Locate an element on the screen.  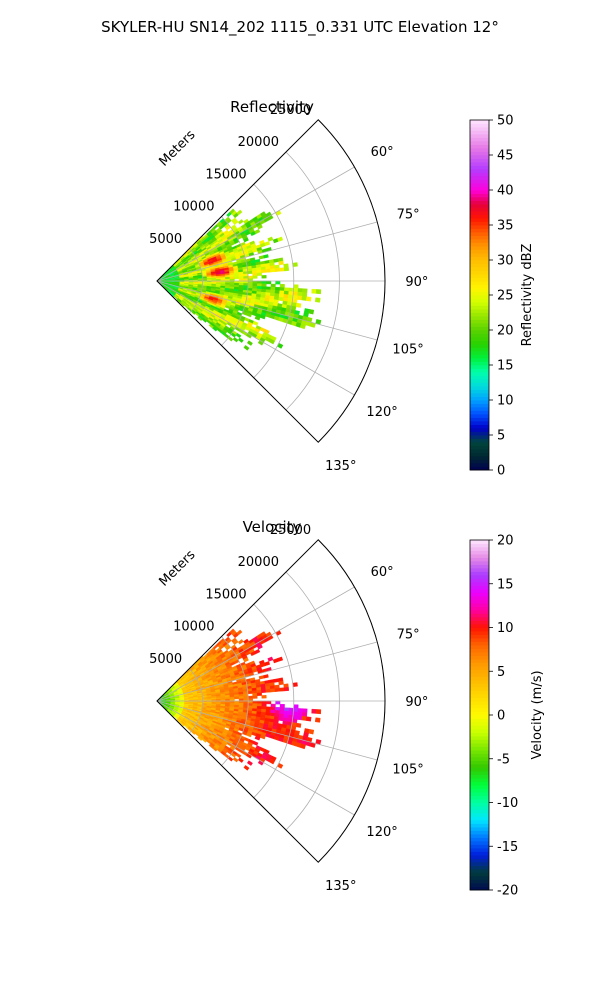
wedge-outline is located at coordinates (271, 701).